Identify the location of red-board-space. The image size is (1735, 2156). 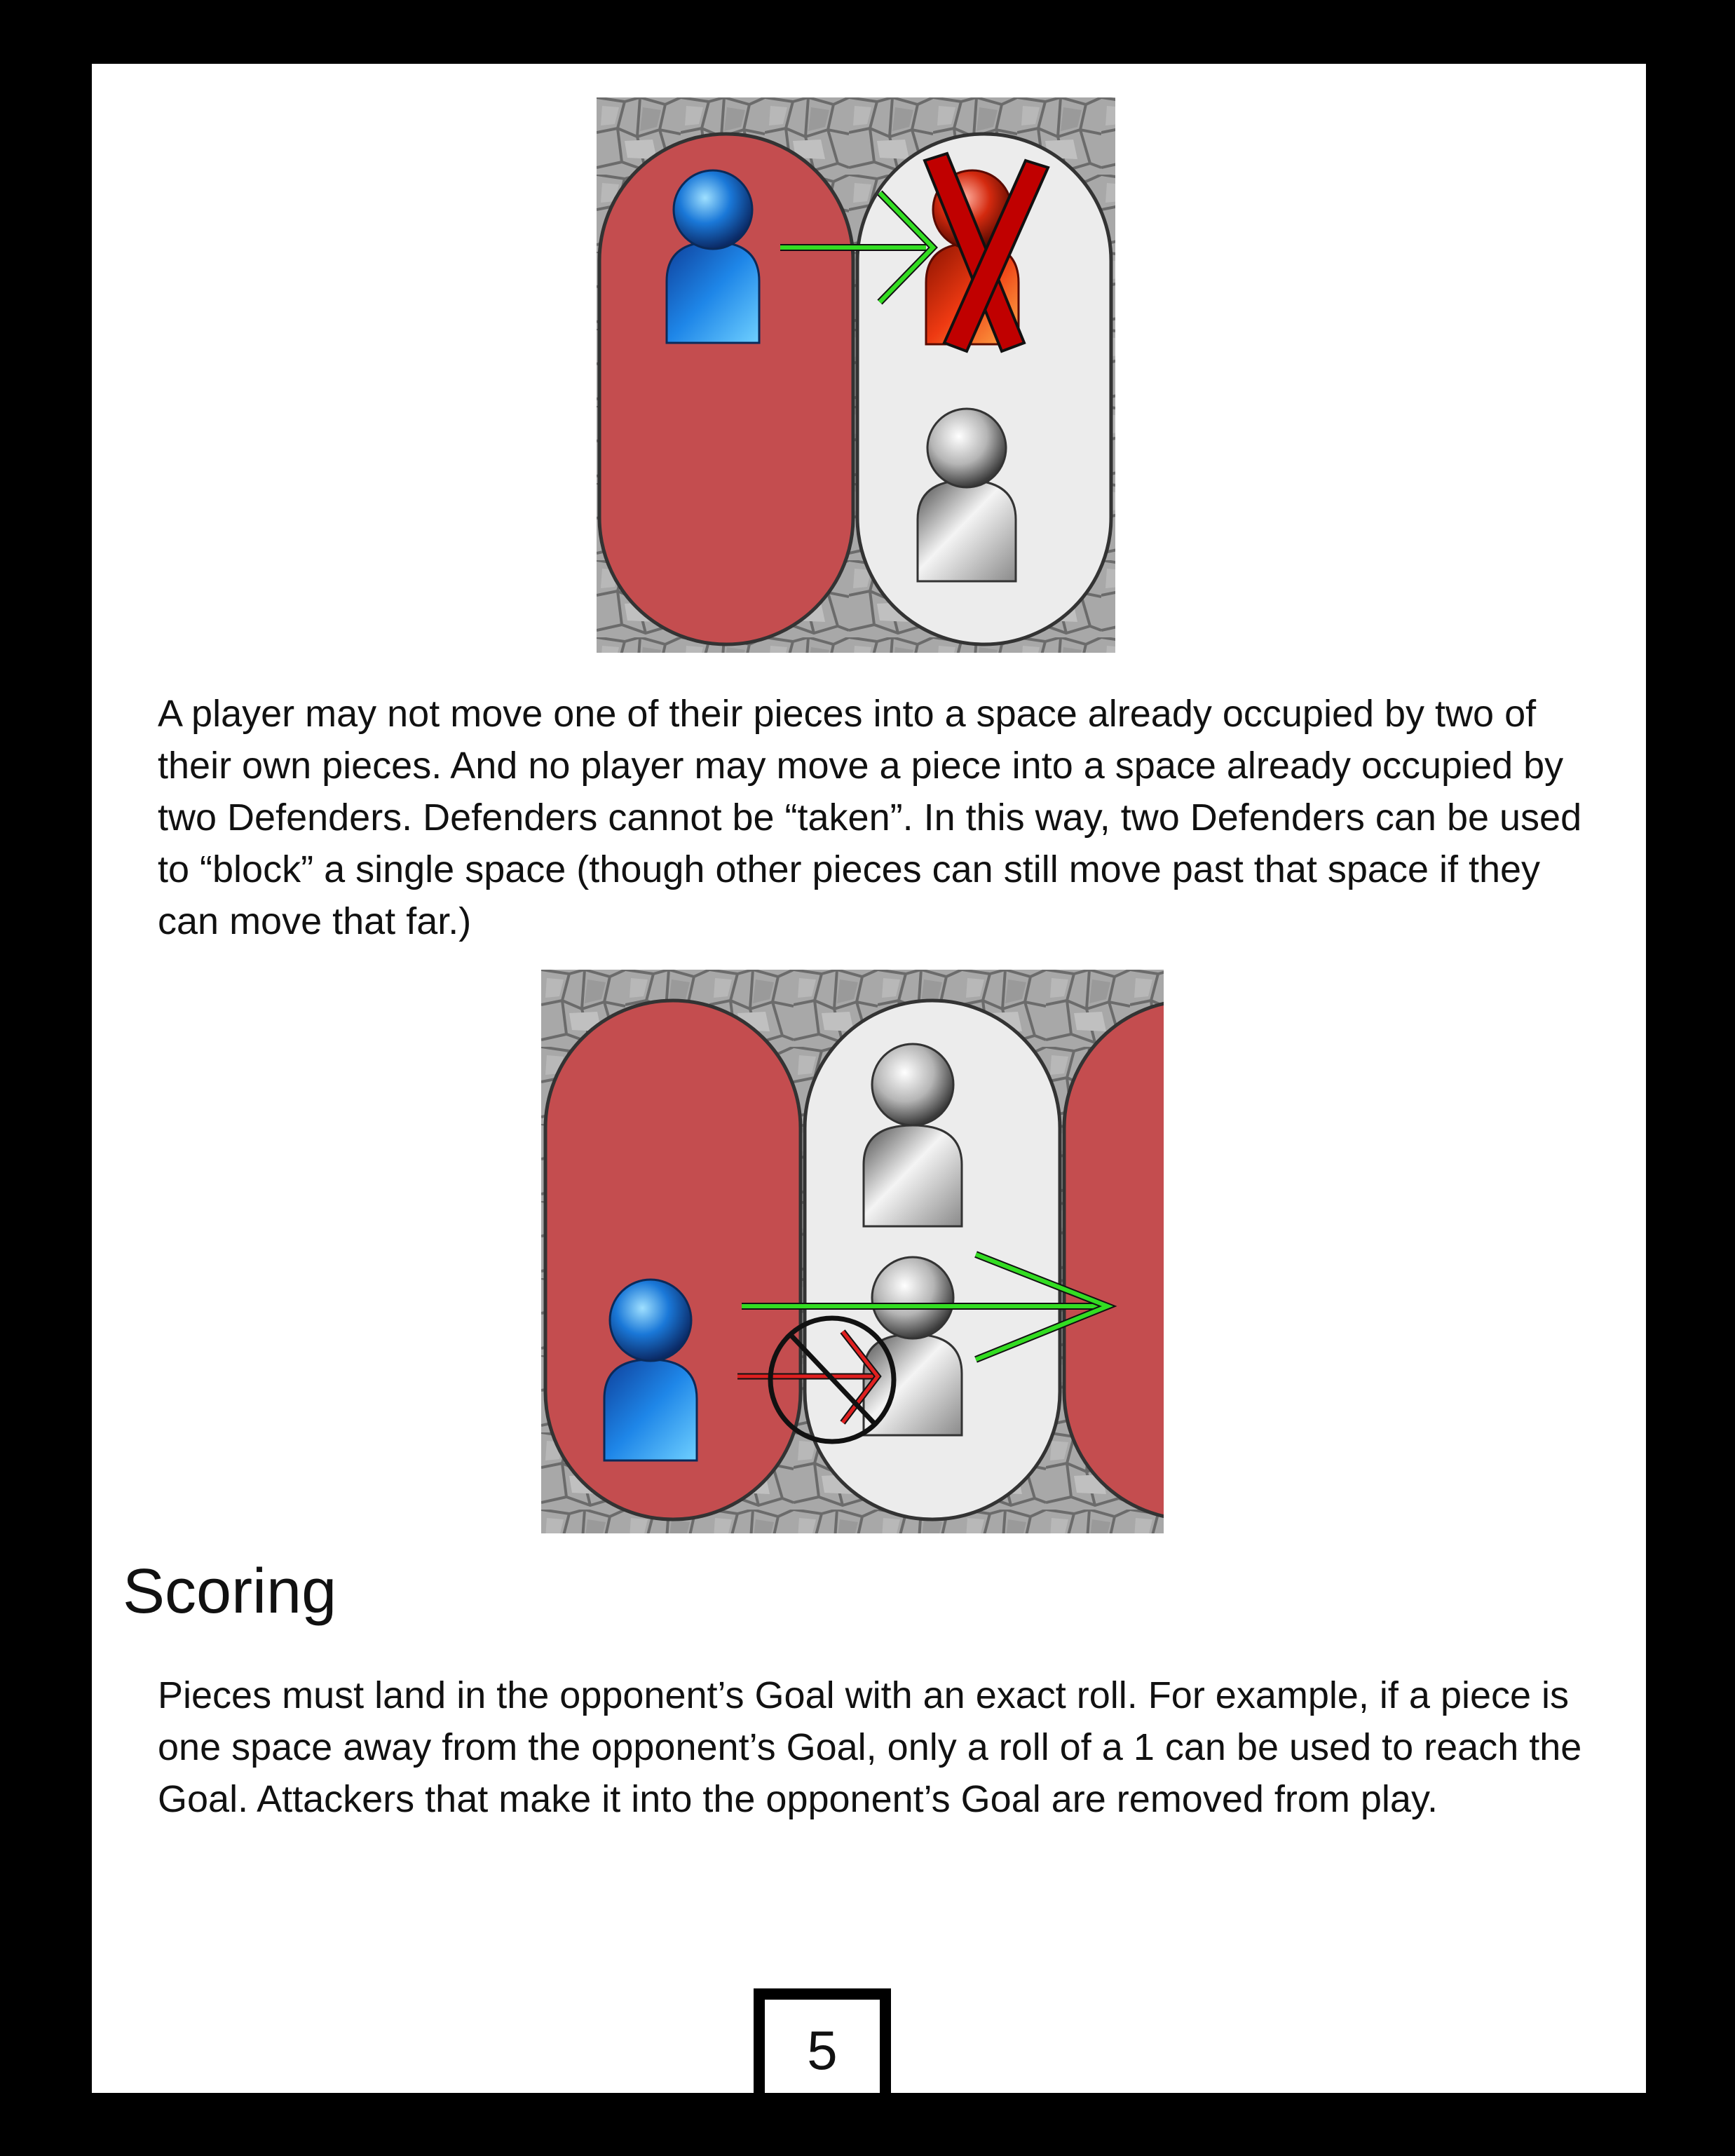
(726, 389).